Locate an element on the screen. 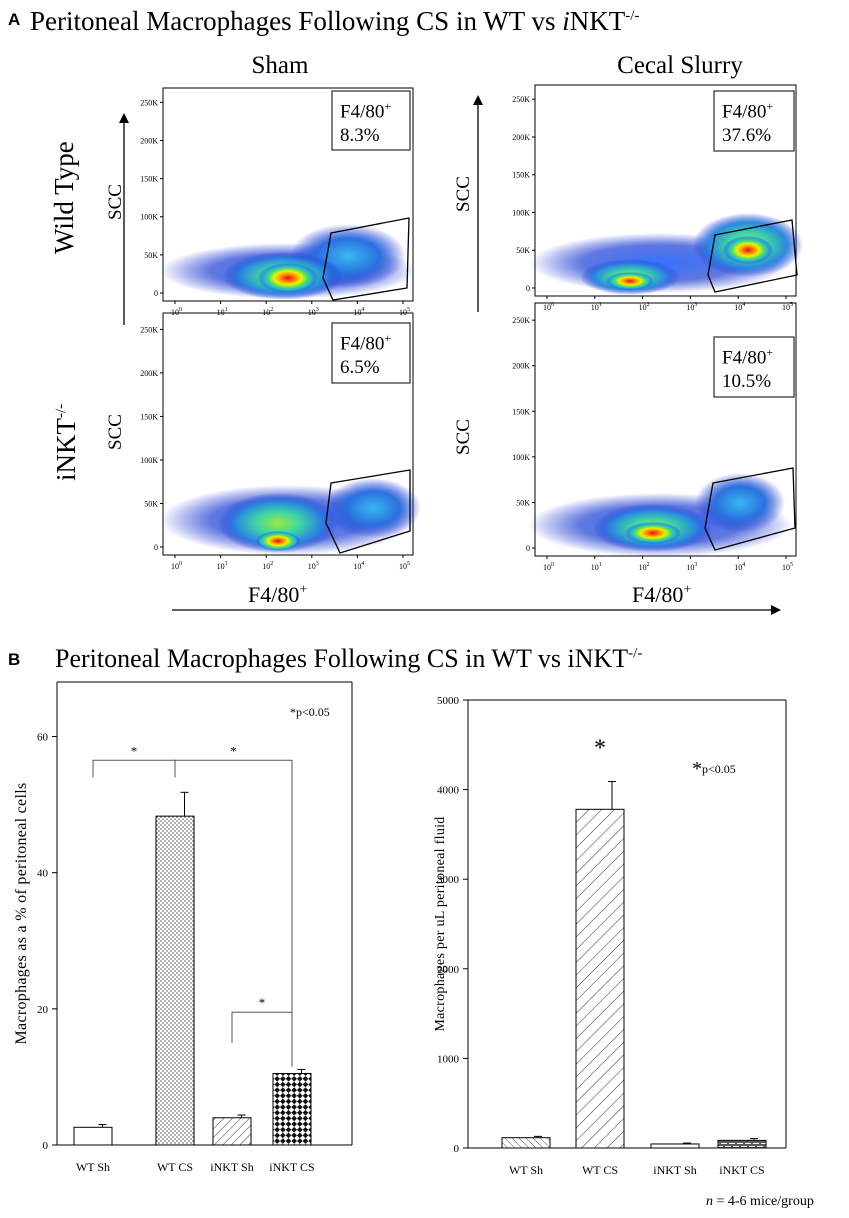  flow-ytick-label-wt-sham: 200K is located at coordinates (149, 140).